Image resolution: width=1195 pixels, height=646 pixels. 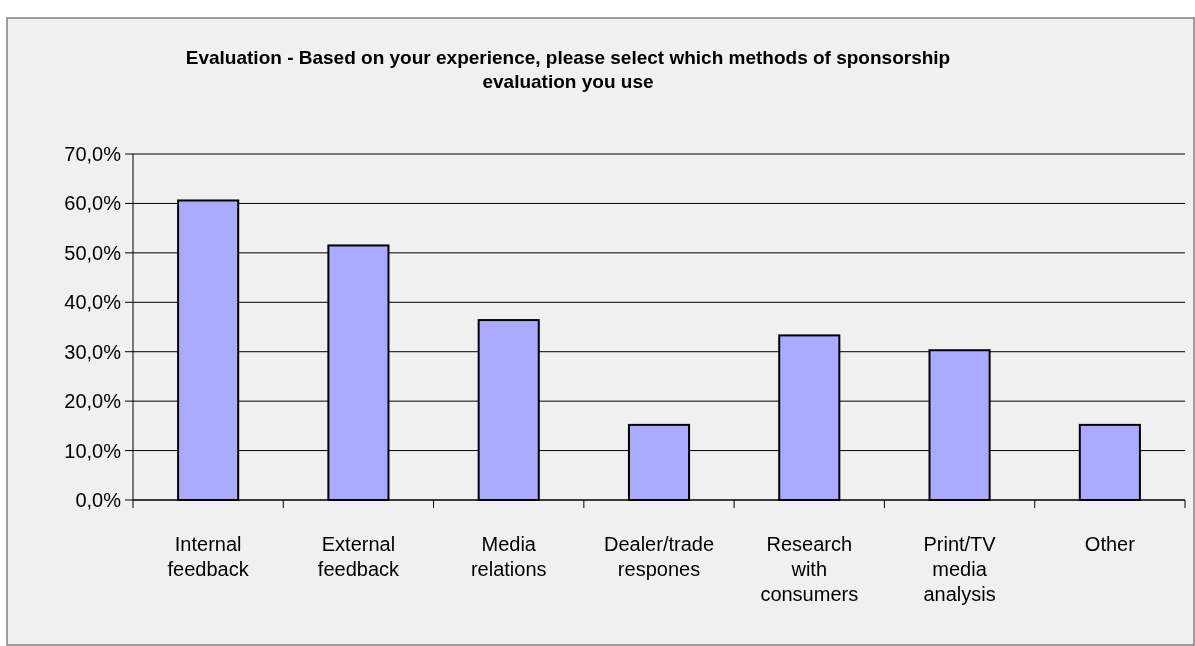 I want to click on y-tick-label: 50,0%, so click(x=93, y=252).